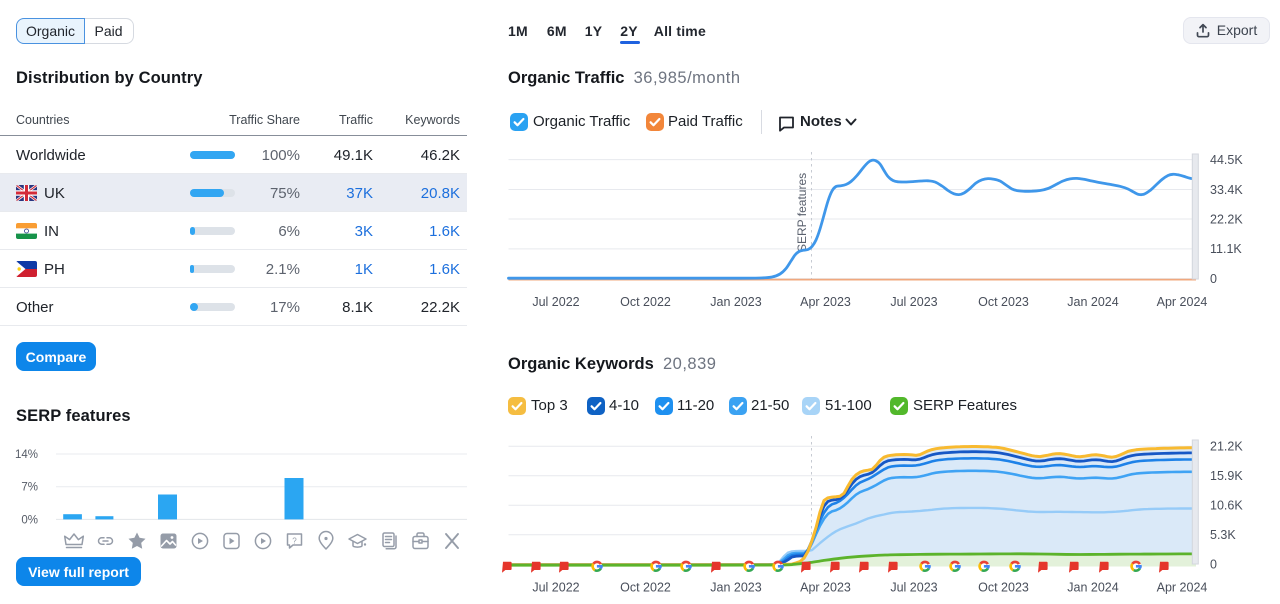 This screenshot has width=1280, height=604. Describe the element at coordinates (1226, 190) in the screenshot. I see `svg-text: 33.4K` at that location.